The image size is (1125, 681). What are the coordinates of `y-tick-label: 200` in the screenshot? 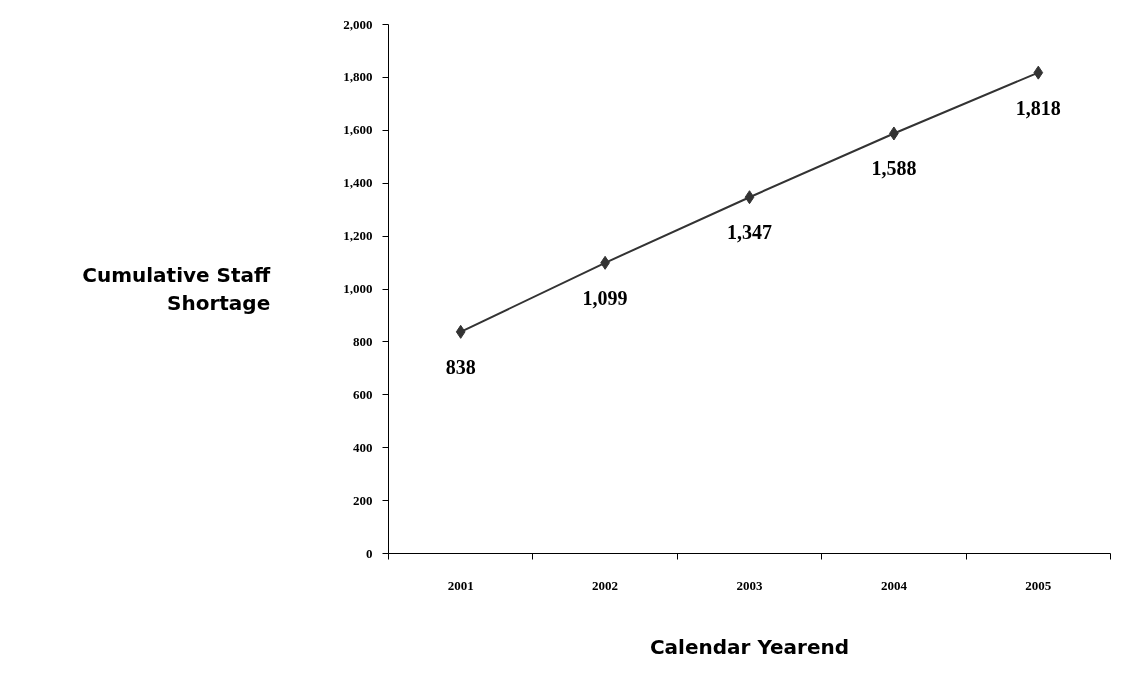 It's located at (363, 500).